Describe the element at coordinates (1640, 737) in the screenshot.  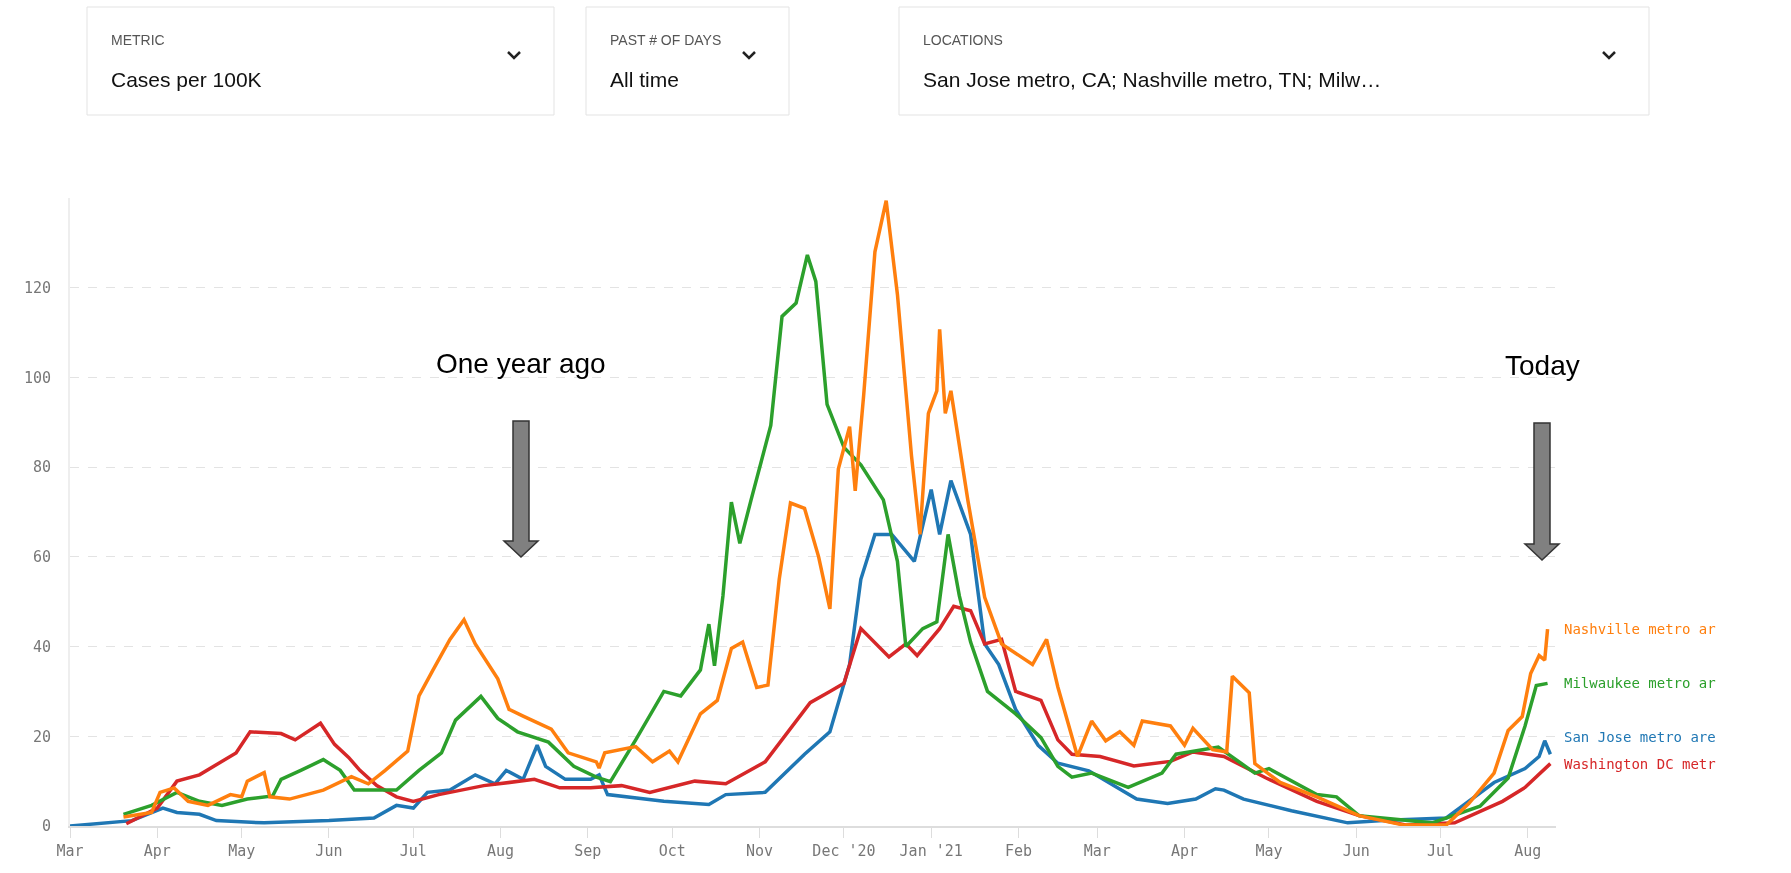
I see `series-label: San Jose metro are` at that location.